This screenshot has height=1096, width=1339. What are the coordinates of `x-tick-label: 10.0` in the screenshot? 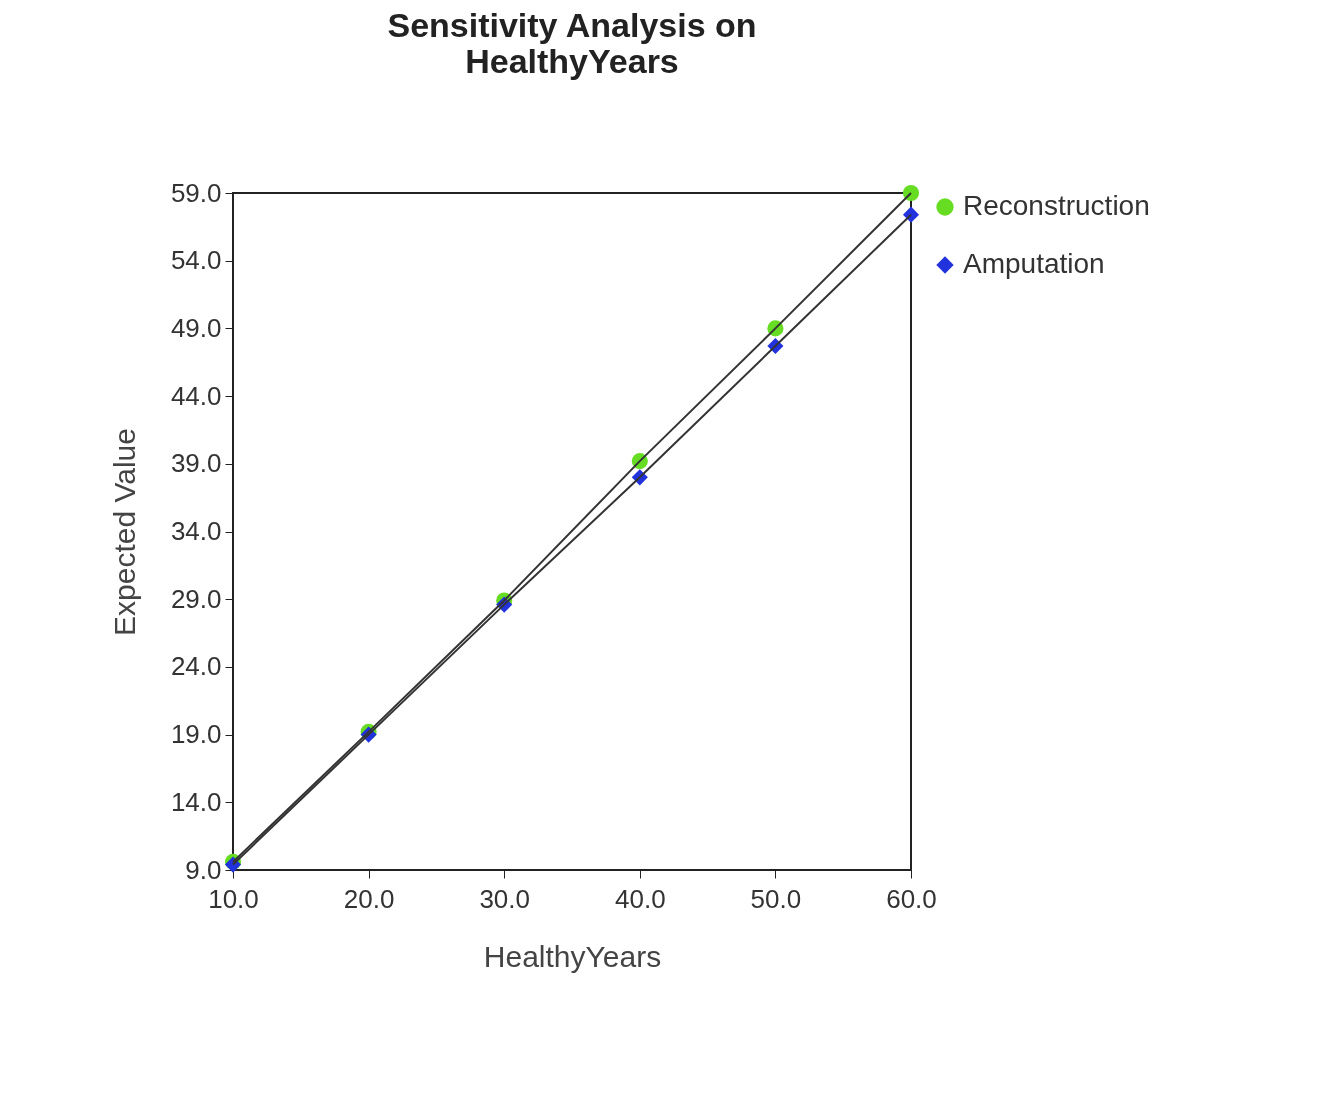 It's located at (233, 898).